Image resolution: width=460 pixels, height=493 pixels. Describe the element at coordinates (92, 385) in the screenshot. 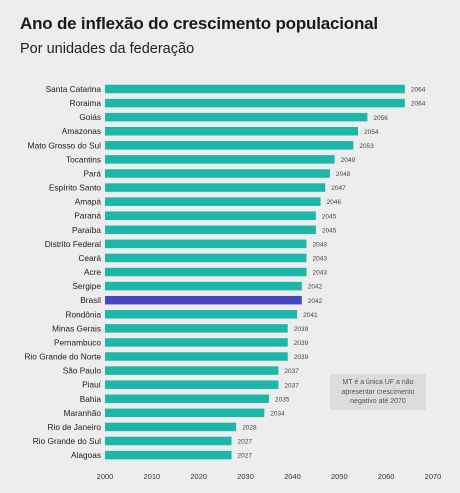

I see `category-label: Piauí` at that location.